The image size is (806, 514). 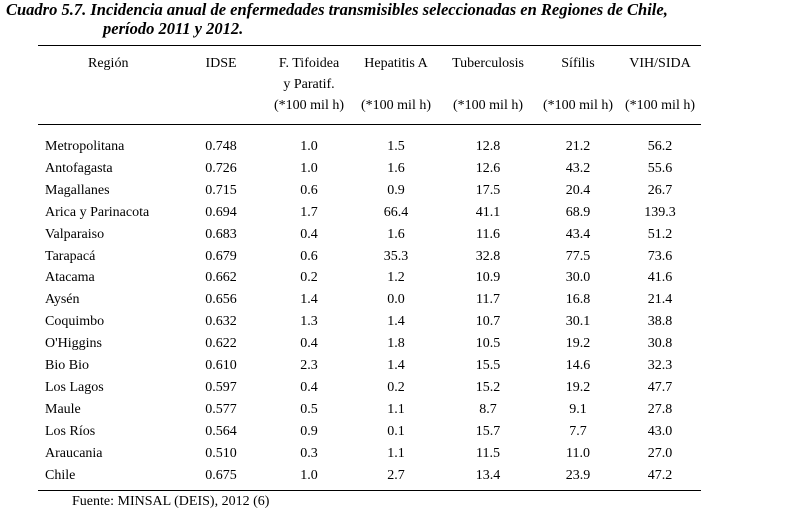 What do you see at coordinates (396, 344) in the screenshot?
I see `value-cell-hepatitis: 1.8` at bounding box center [396, 344].